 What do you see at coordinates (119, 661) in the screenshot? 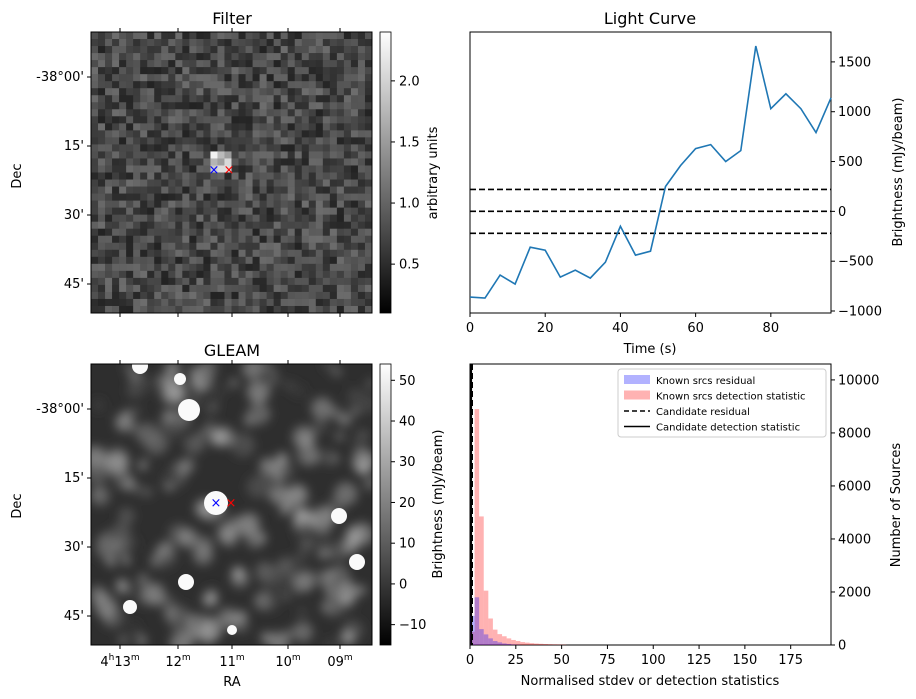
I see `ra-tick-label: 4h13m` at bounding box center [119, 661].